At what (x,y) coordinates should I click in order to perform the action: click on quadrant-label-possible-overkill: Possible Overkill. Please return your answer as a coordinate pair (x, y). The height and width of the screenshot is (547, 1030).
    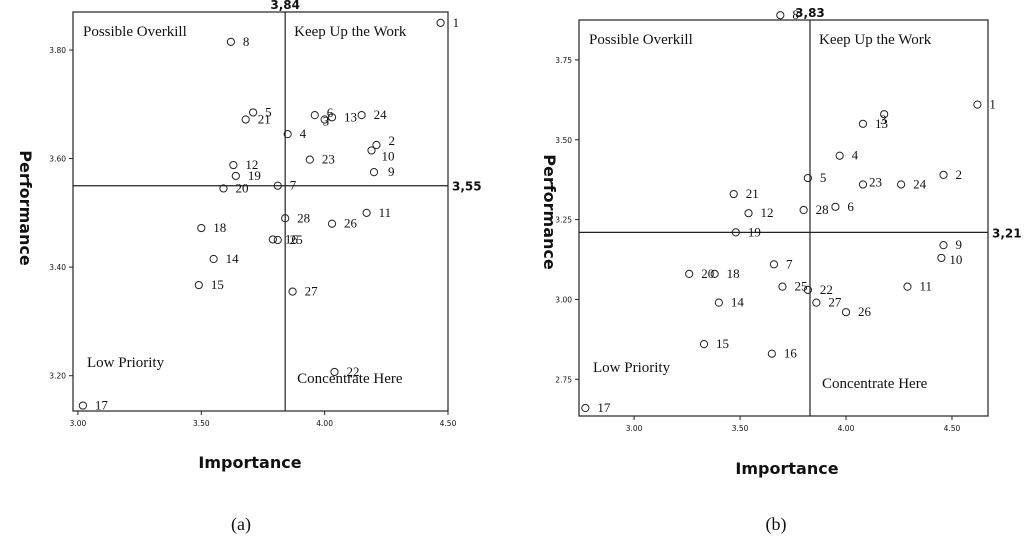
    Looking at the image, I should click on (641, 40).